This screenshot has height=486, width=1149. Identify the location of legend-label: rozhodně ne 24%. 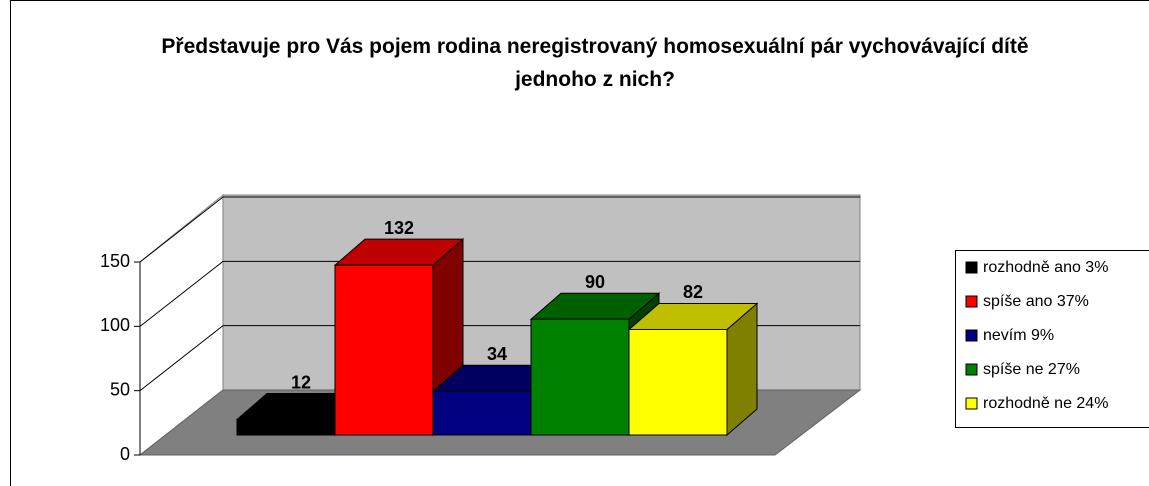
(1045, 403).